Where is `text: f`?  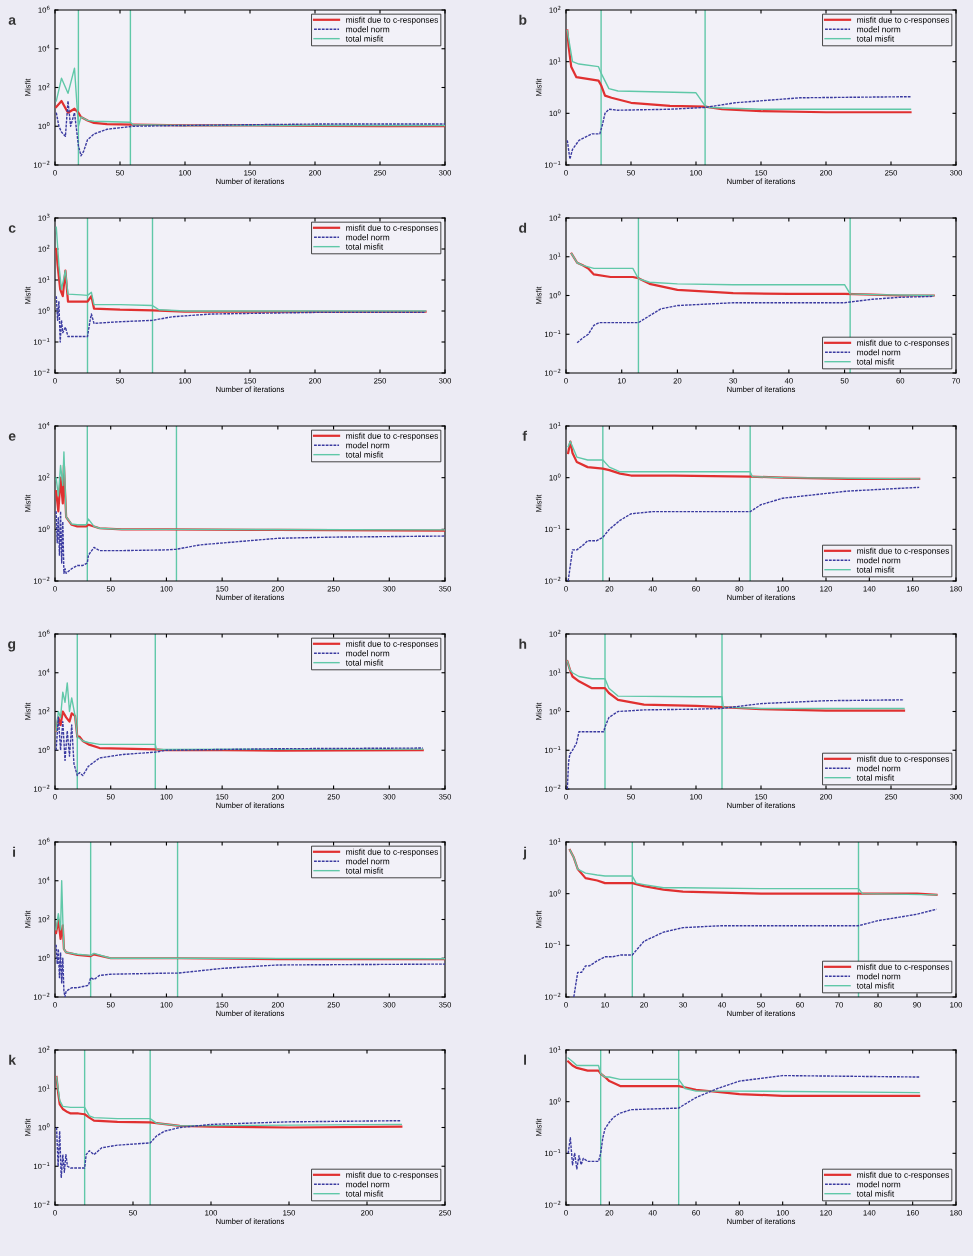
text: f is located at coordinates (525, 435).